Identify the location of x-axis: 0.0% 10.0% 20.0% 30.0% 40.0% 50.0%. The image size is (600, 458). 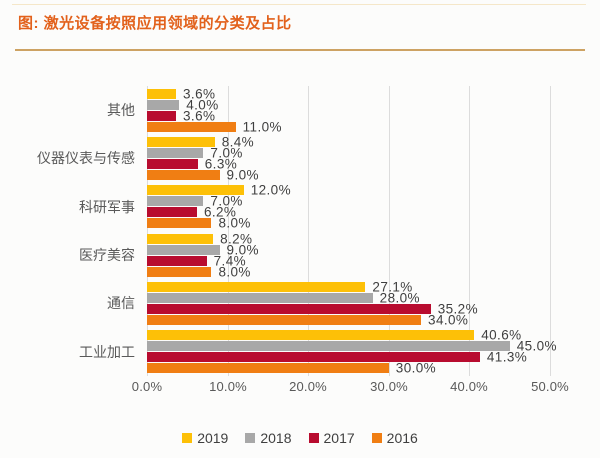
(350, 387).